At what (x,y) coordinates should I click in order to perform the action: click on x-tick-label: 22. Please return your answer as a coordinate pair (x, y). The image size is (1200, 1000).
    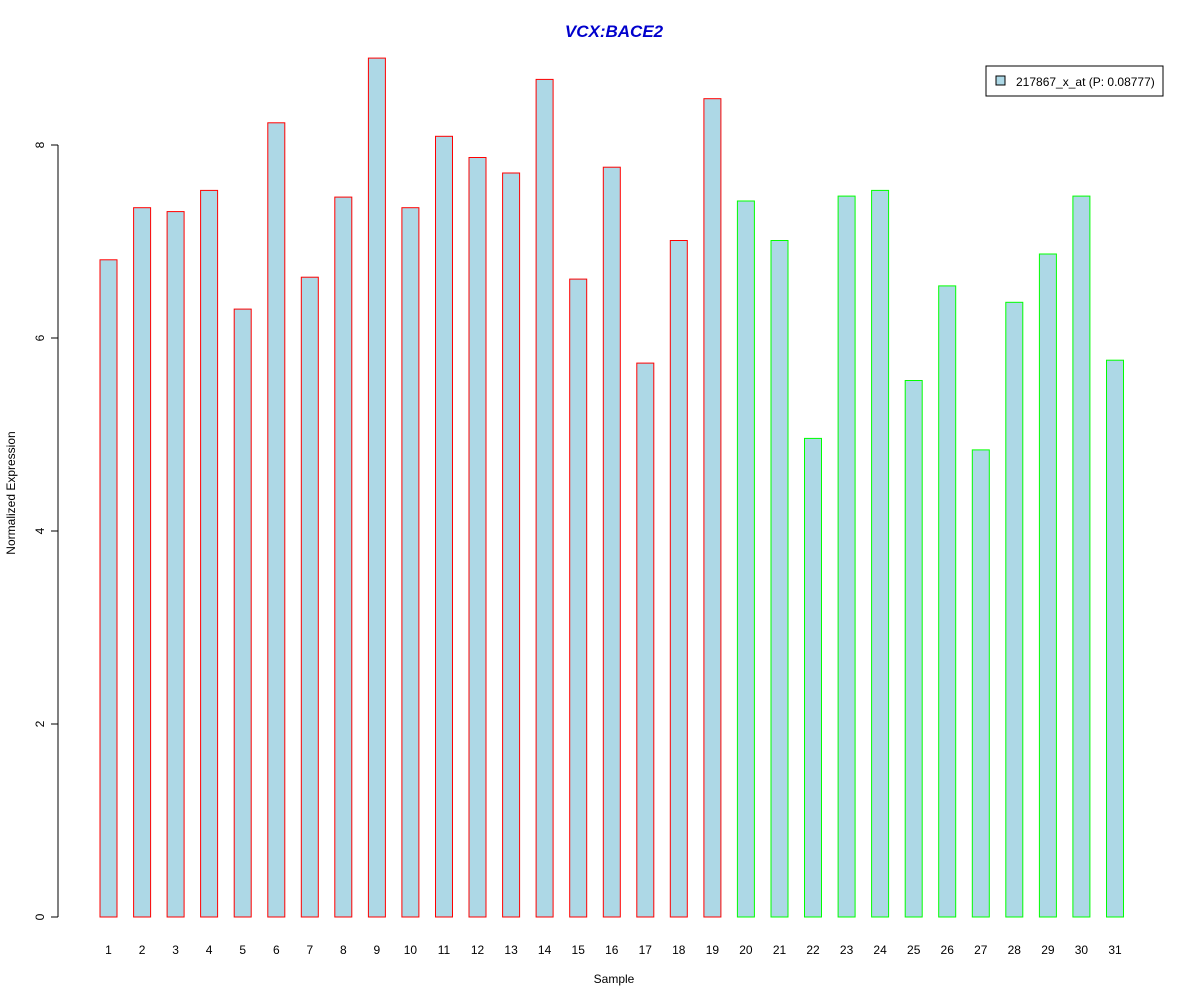
    Looking at the image, I should click on (813, 950).